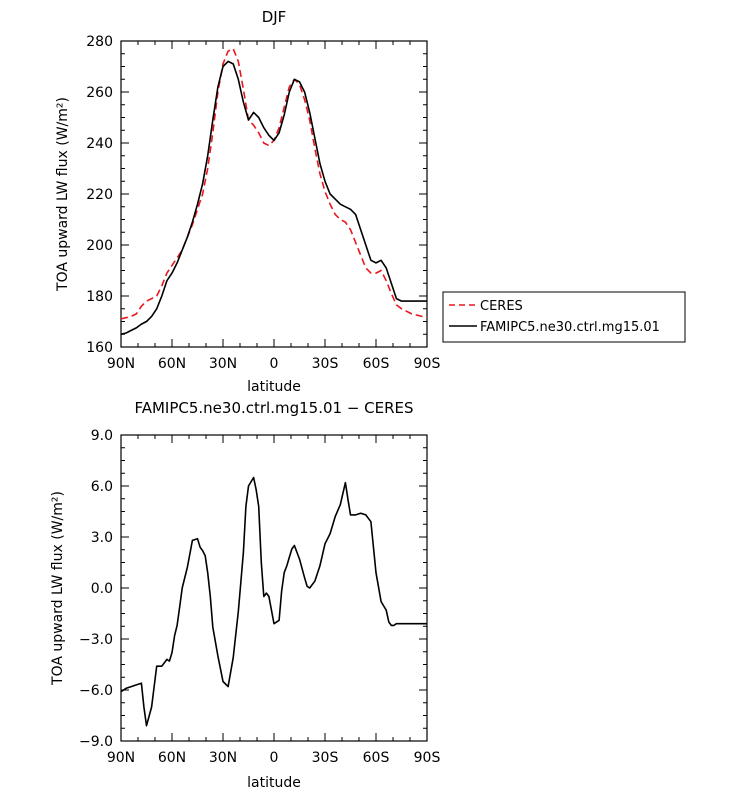 This screenshot has height=802, width=733. What do you see at coordinates (102, 436) in the screenshot?
I see `bottom-y-tick-label: 9.0` at bounding box center [102, 436].